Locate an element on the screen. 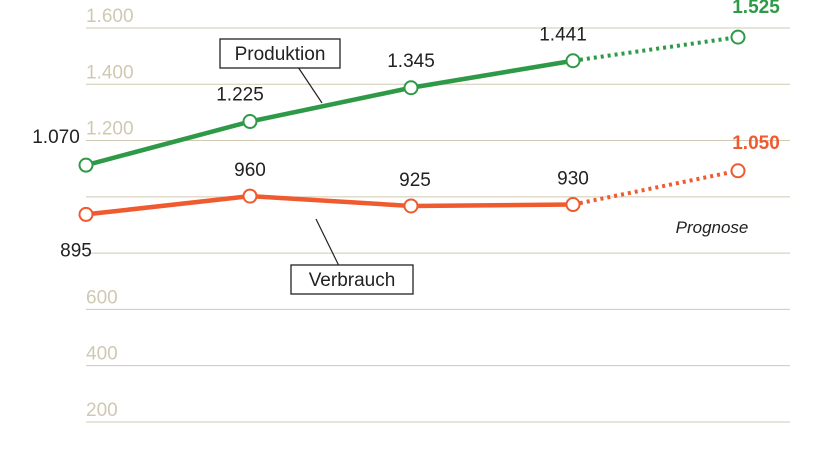  callout-box-produktion is located at coordinates (280, 53).